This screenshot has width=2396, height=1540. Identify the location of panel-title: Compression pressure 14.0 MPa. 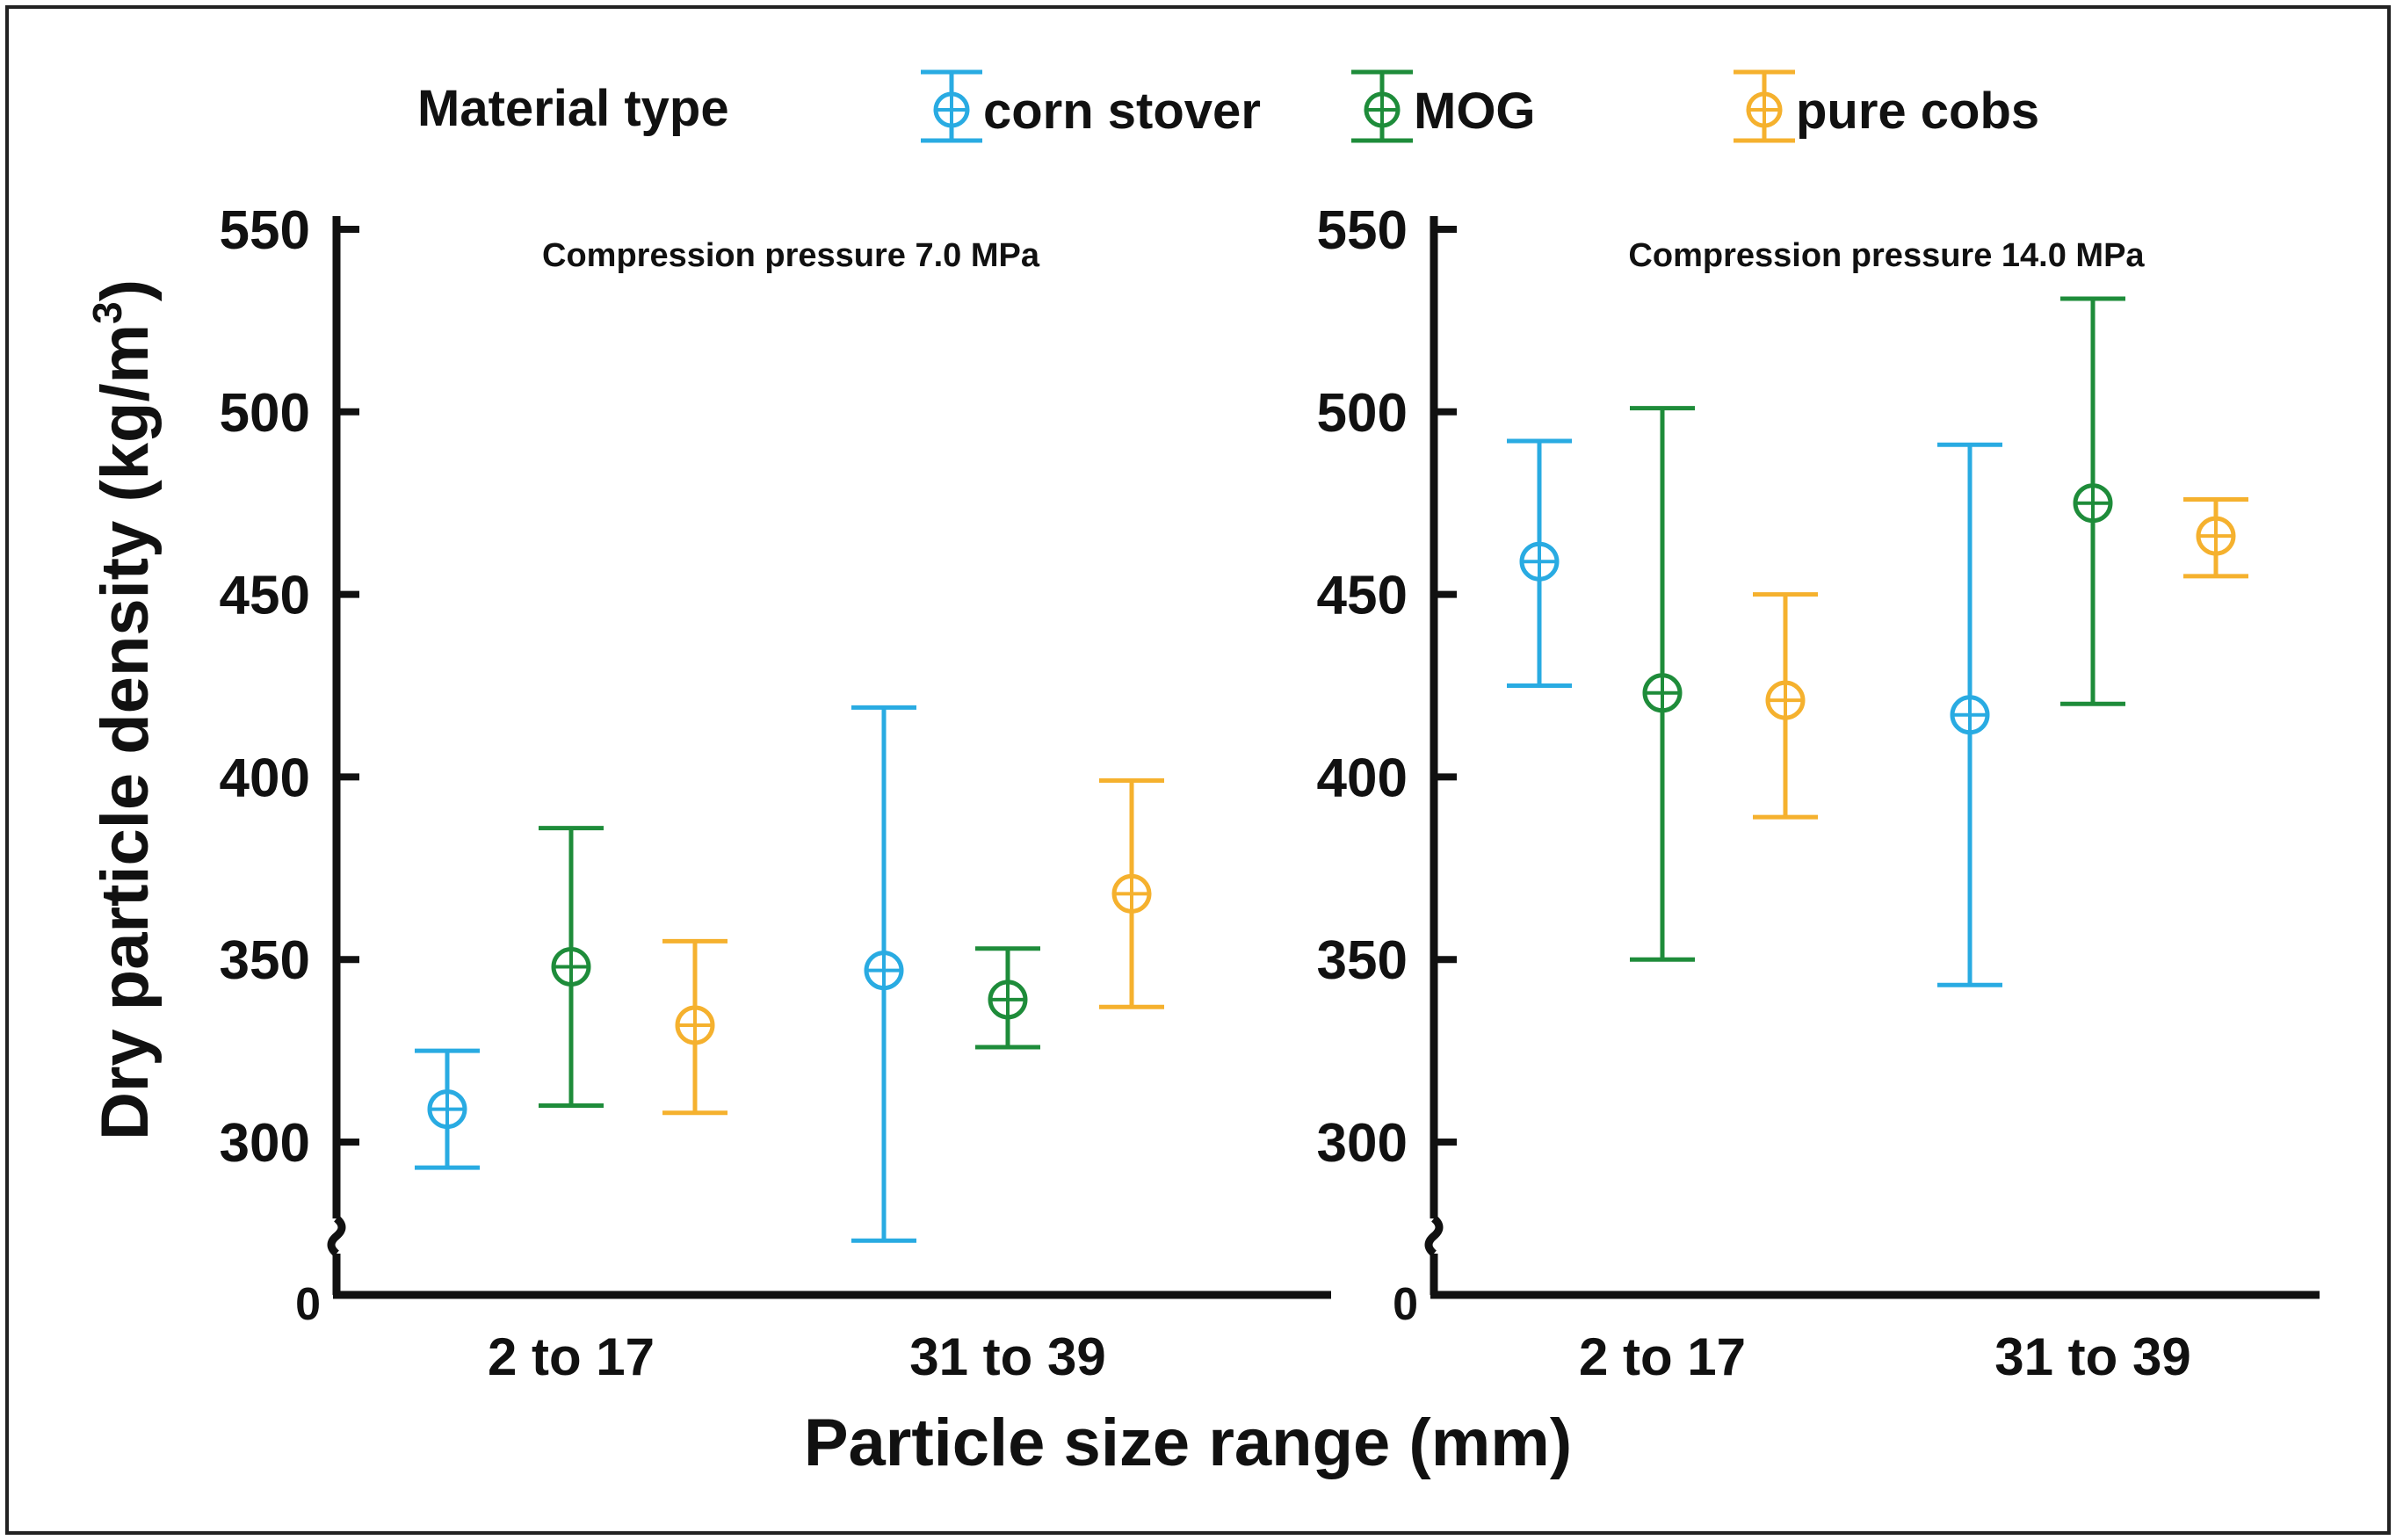
(1887, 256).